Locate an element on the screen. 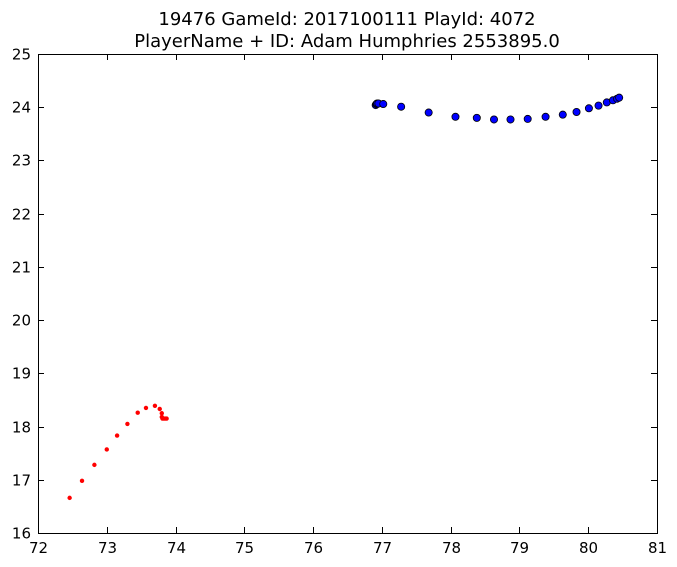  x-tick-label: 73 is located at coordinates (107, 548).